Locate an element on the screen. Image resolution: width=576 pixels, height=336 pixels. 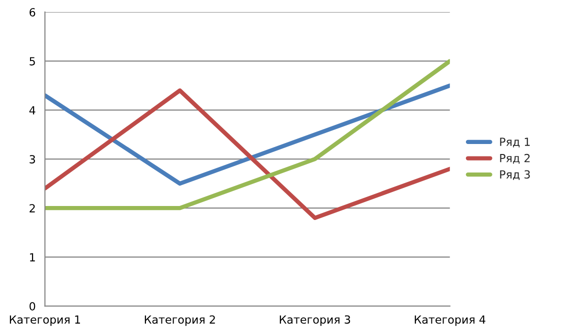
y-tick-label: 3 is located at coordinates (33, 159).